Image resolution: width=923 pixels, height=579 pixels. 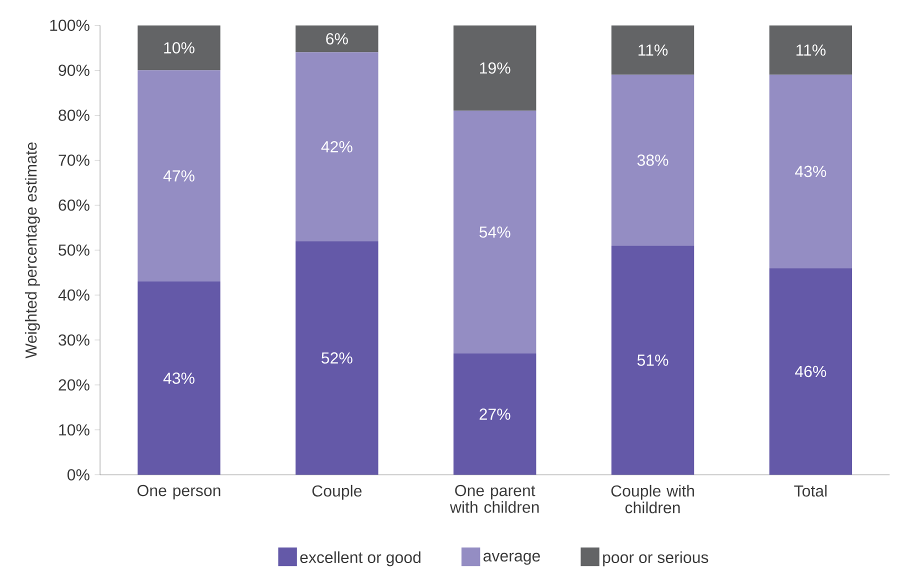 I want to click on y-tick-label: 40%, so click(x=74, y=295).